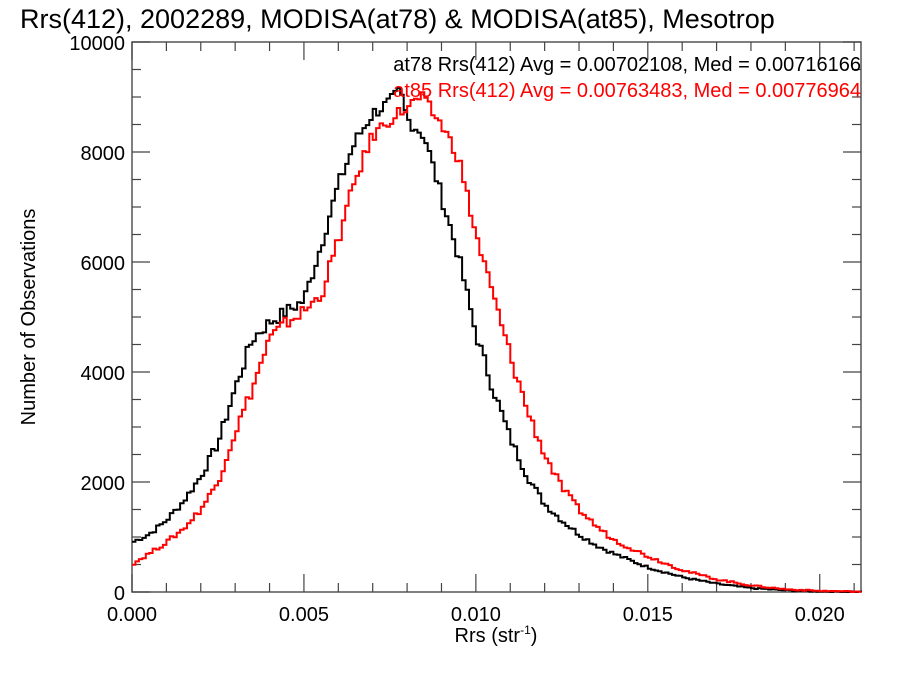 Image resolution: width=900 pixels, height=675 pixels. What do you see at coordinates (97, 44) in the screenshot?
I see `y-tick-label: 10000` at bounding box center [97, 44].